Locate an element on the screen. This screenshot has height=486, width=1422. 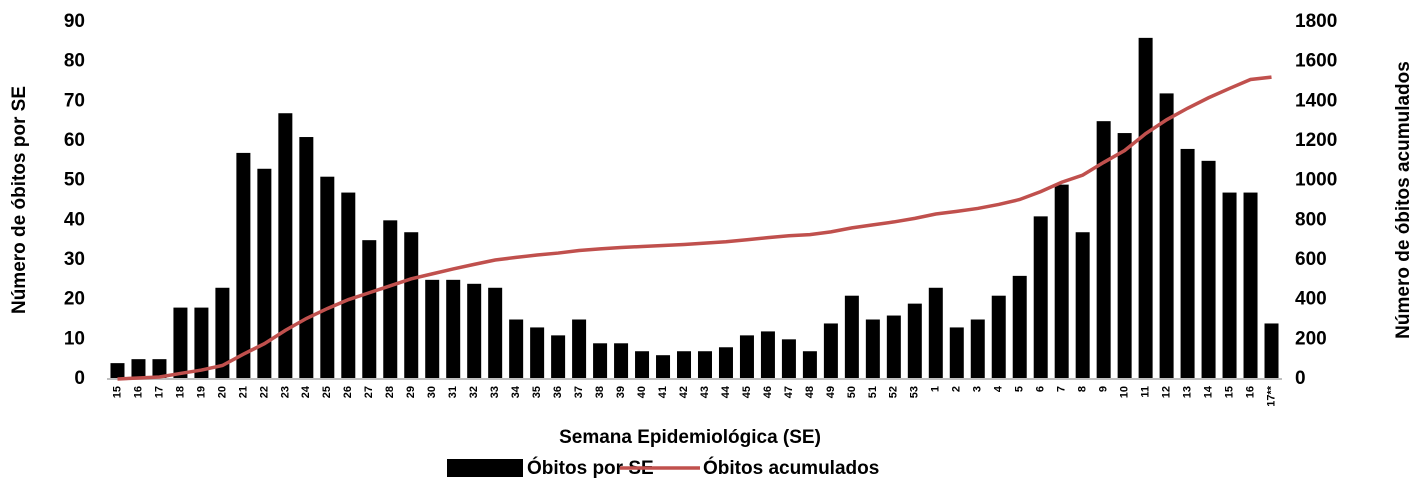
x-tick-label: 12 is located at coordinates (1167, 392).